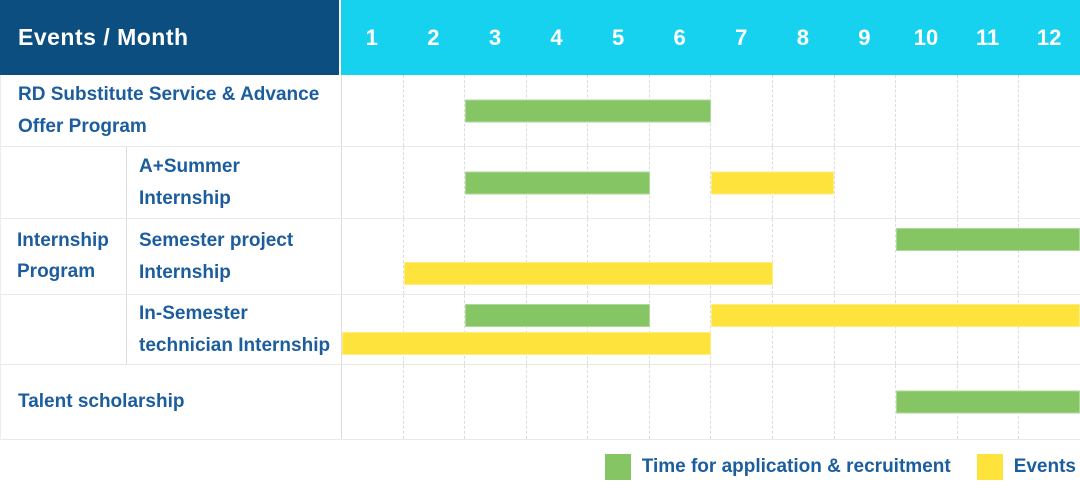 The image size is (1080, 494). I want to click on legend: Time for application & recruitment Events, so click(540, 467).